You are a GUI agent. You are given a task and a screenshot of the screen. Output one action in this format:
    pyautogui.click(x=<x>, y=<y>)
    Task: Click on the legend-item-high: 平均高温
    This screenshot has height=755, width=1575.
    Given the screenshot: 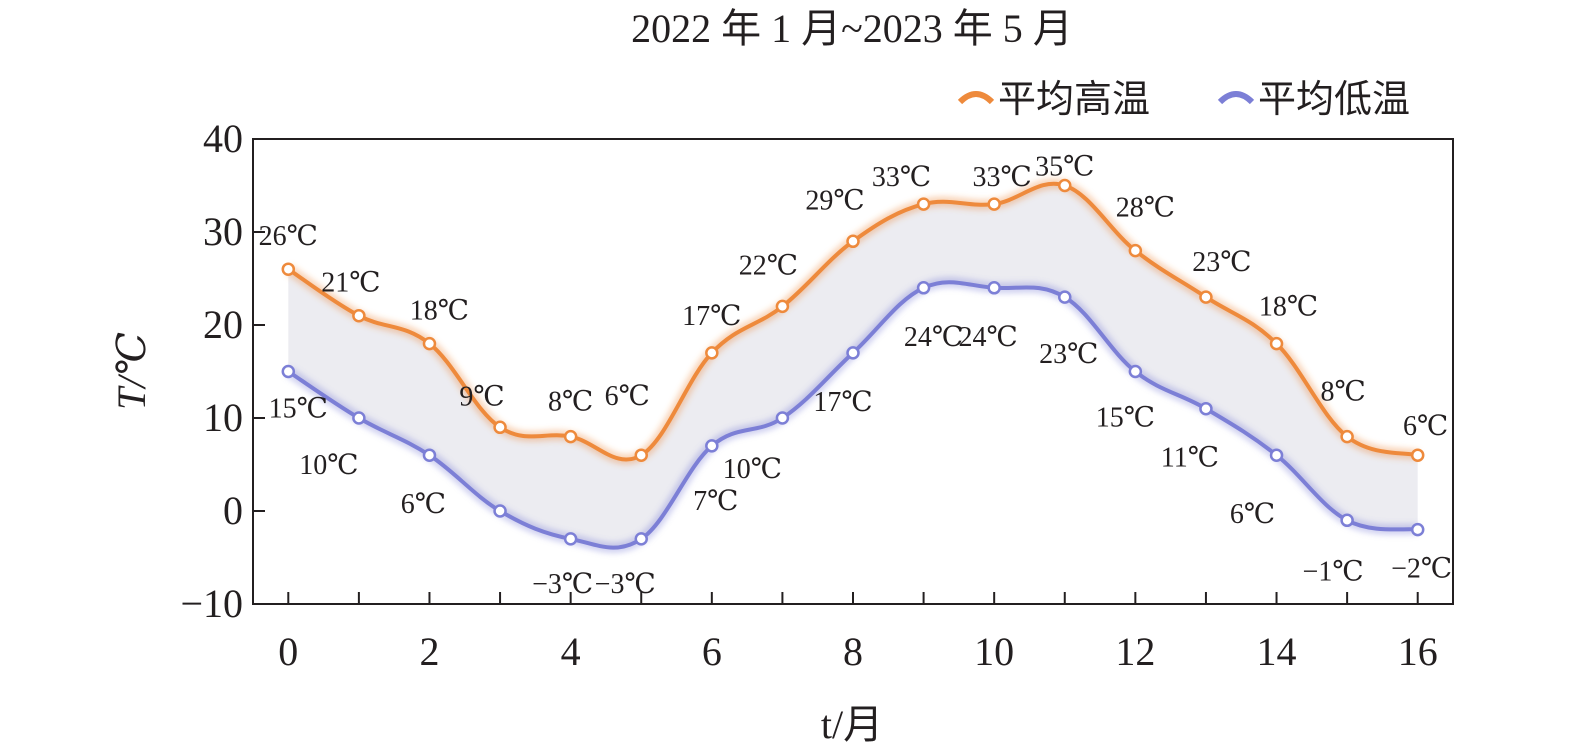 What is the action you would take?
    pyautogui.click(x=1053, y=100)
    